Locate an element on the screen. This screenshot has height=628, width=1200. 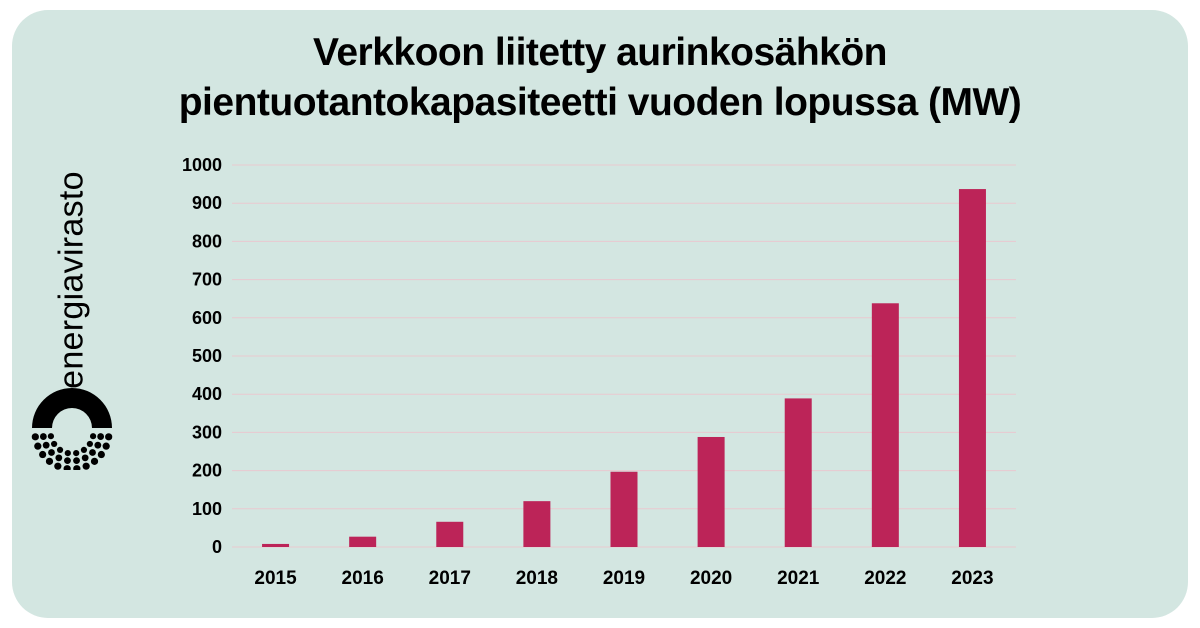
bar-2016 is located at coordinates (363, 541).